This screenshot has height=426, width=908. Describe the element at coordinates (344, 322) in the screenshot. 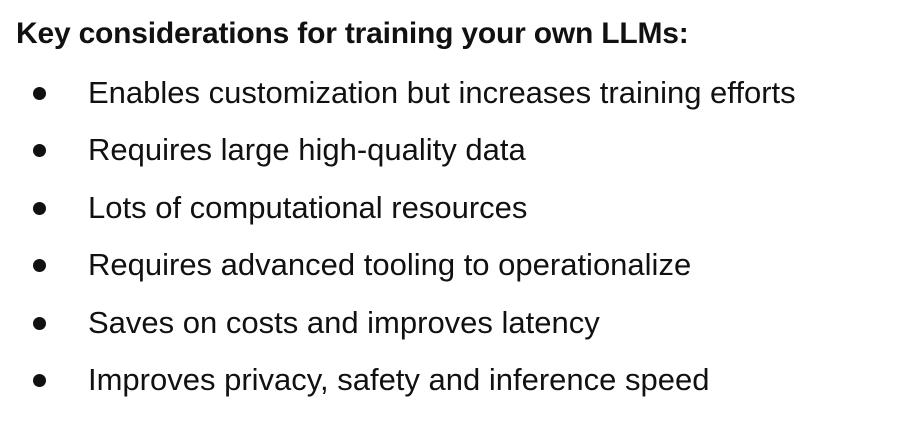

I see `list-item-text: Saves on costs and improves latency` at that location.